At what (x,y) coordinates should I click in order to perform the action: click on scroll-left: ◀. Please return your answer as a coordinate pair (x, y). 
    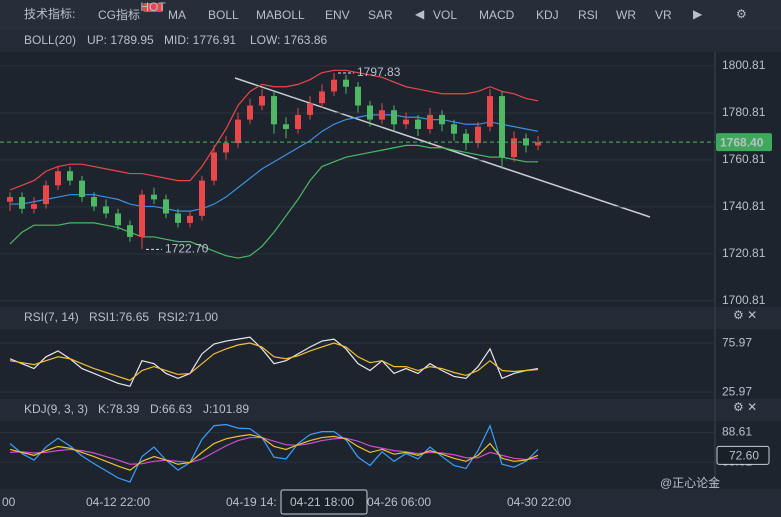
    Looking at the image, I should click on (420, 14).